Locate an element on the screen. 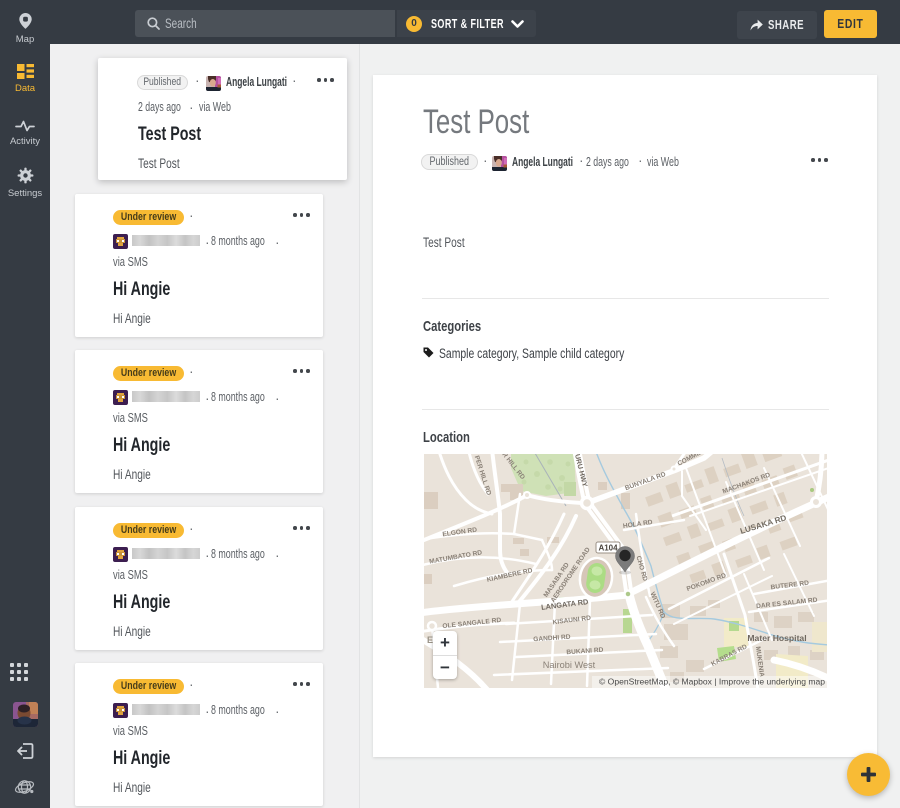 Image resolution: width=900 pixels, height=808 pixels. svg-text: A104 is located at coordinates (608, 548).